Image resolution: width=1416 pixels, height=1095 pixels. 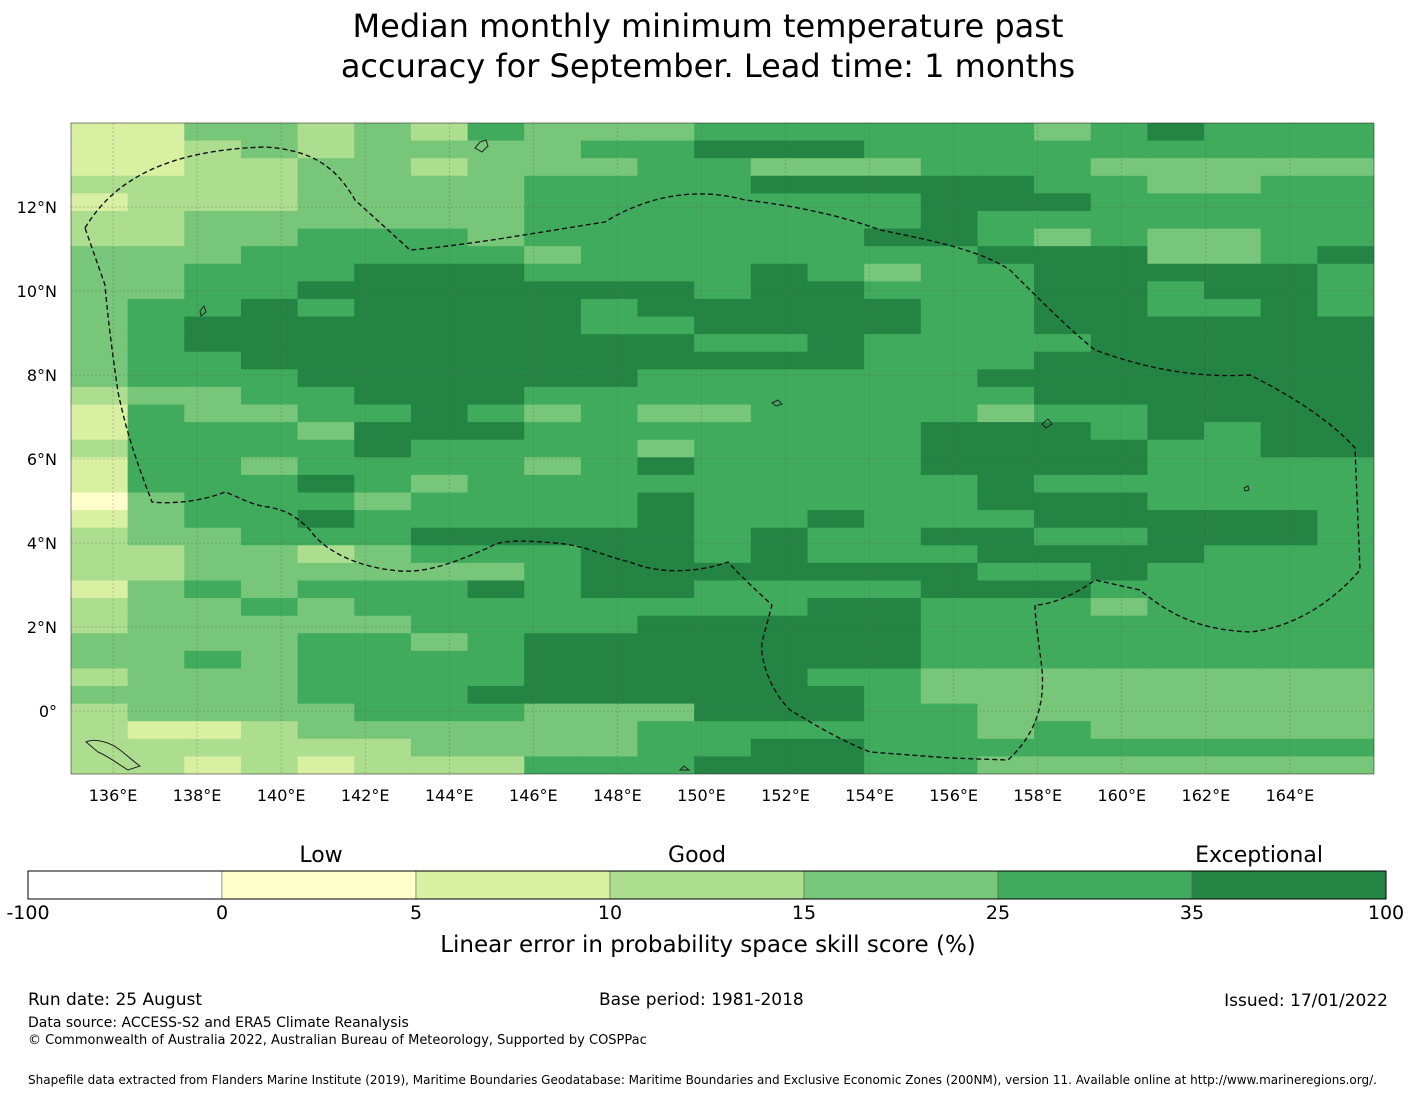 I want to click on longitude-tick-label: 154°E, so click(x=869, y=795).